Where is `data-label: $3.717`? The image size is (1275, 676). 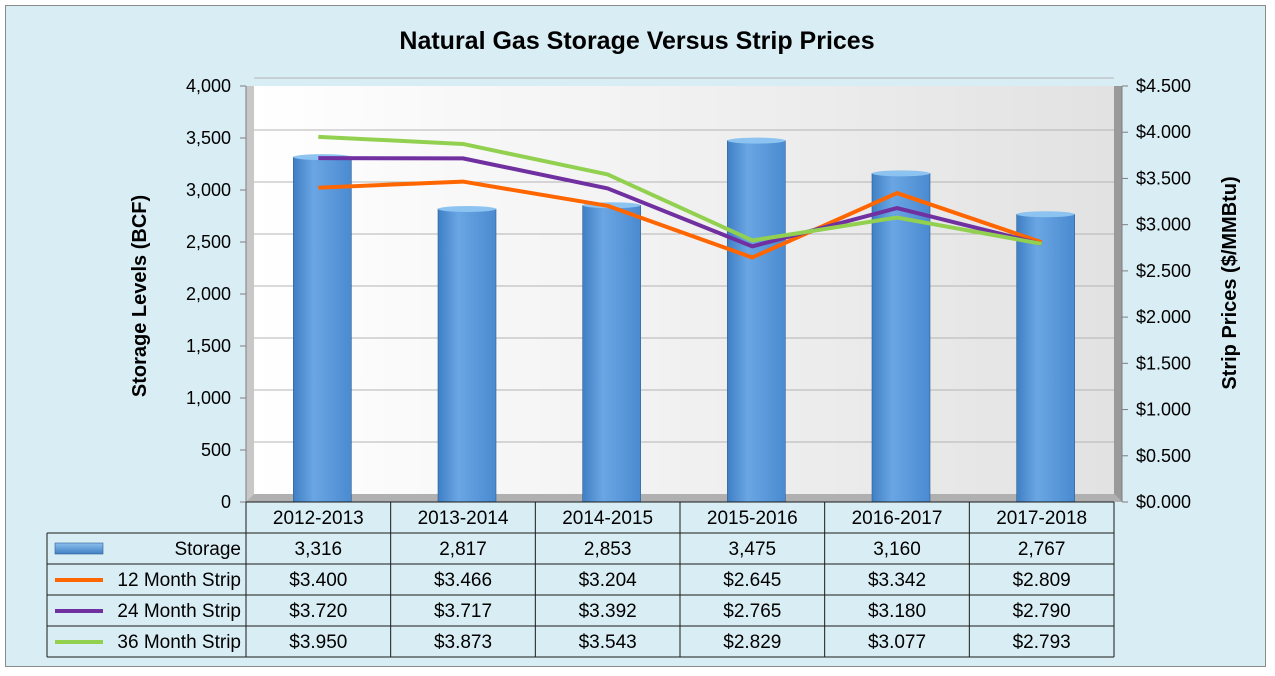 data-label: $3.717 is located at coordinates (463, 611).